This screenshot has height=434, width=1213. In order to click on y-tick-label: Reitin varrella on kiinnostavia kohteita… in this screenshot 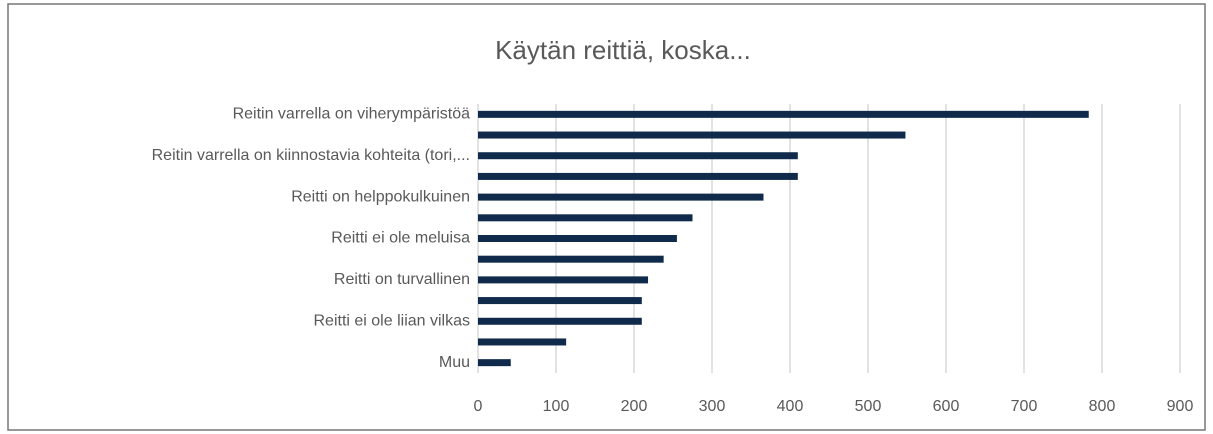, I will do `click(311, 155)`.